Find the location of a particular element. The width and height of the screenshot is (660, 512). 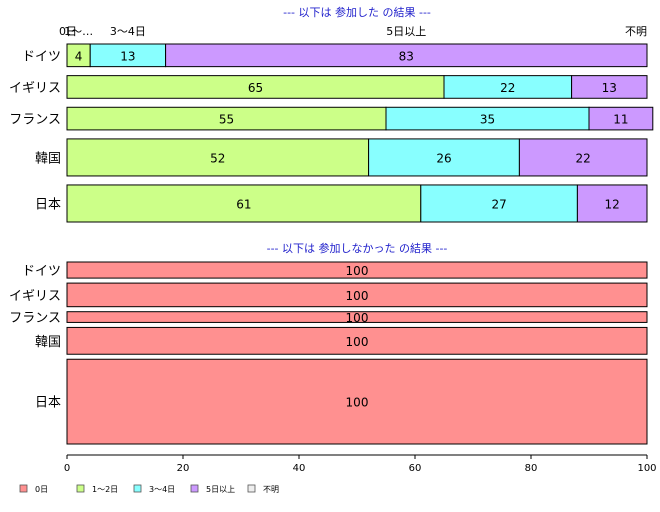

data-label: 65 is located at coordinates (255, 88).